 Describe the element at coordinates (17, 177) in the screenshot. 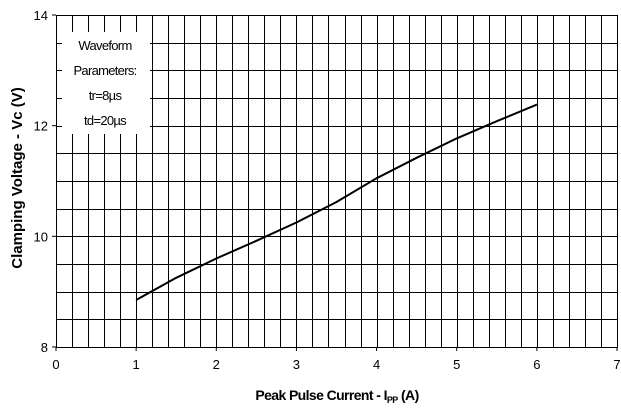

I see `y-axis-label: Clamping Voltage - Vc (V)` at that location.